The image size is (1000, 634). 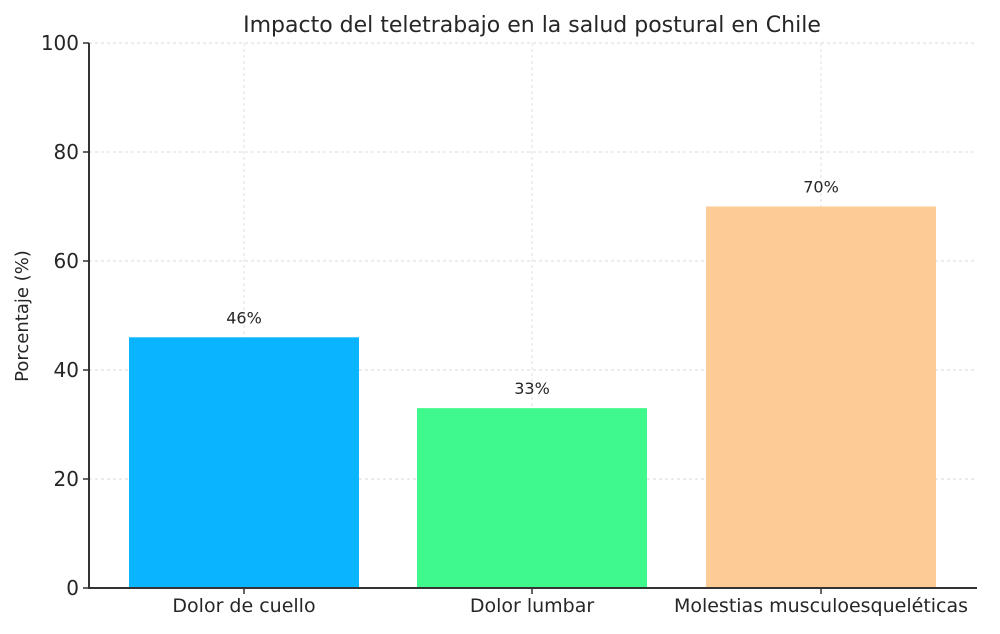 I want to click on y-axis-label: Porcentaje (%), so click(x=22, y=316).